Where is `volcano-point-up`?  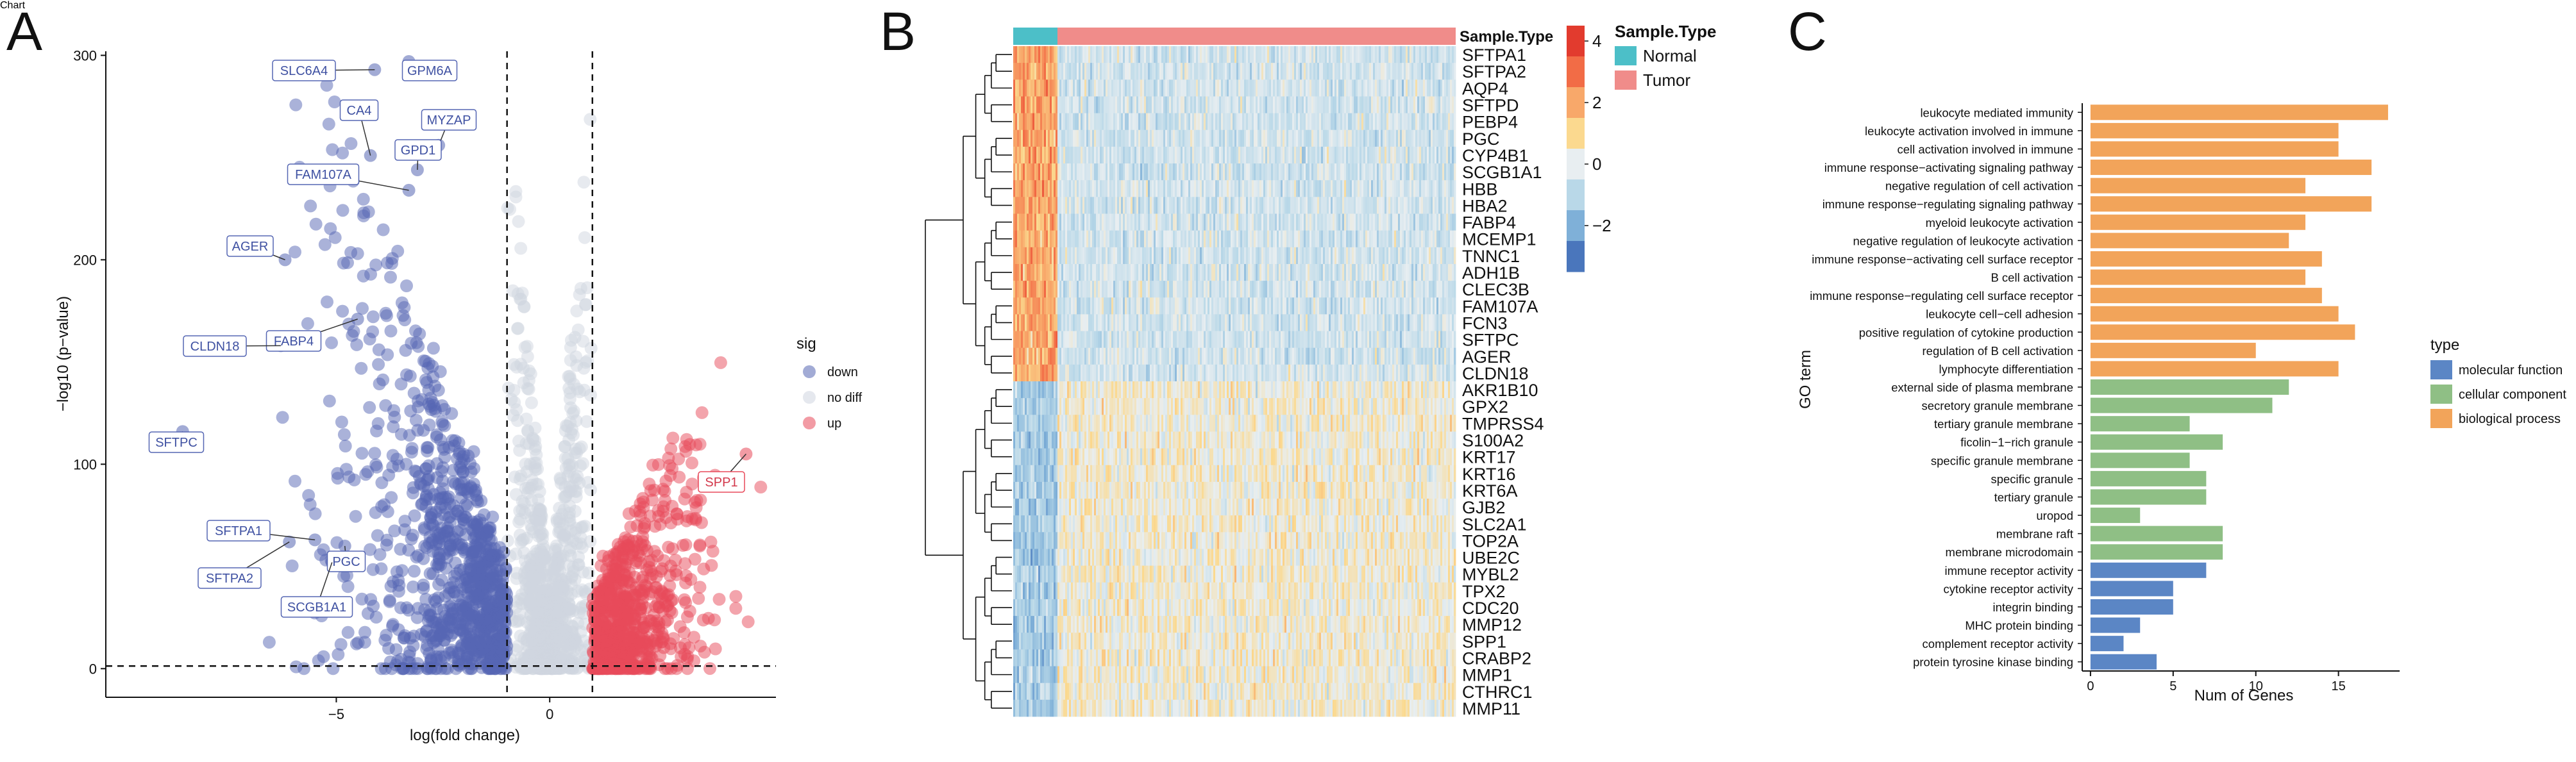
volcano-point-up is located at coordinates (673, 638).